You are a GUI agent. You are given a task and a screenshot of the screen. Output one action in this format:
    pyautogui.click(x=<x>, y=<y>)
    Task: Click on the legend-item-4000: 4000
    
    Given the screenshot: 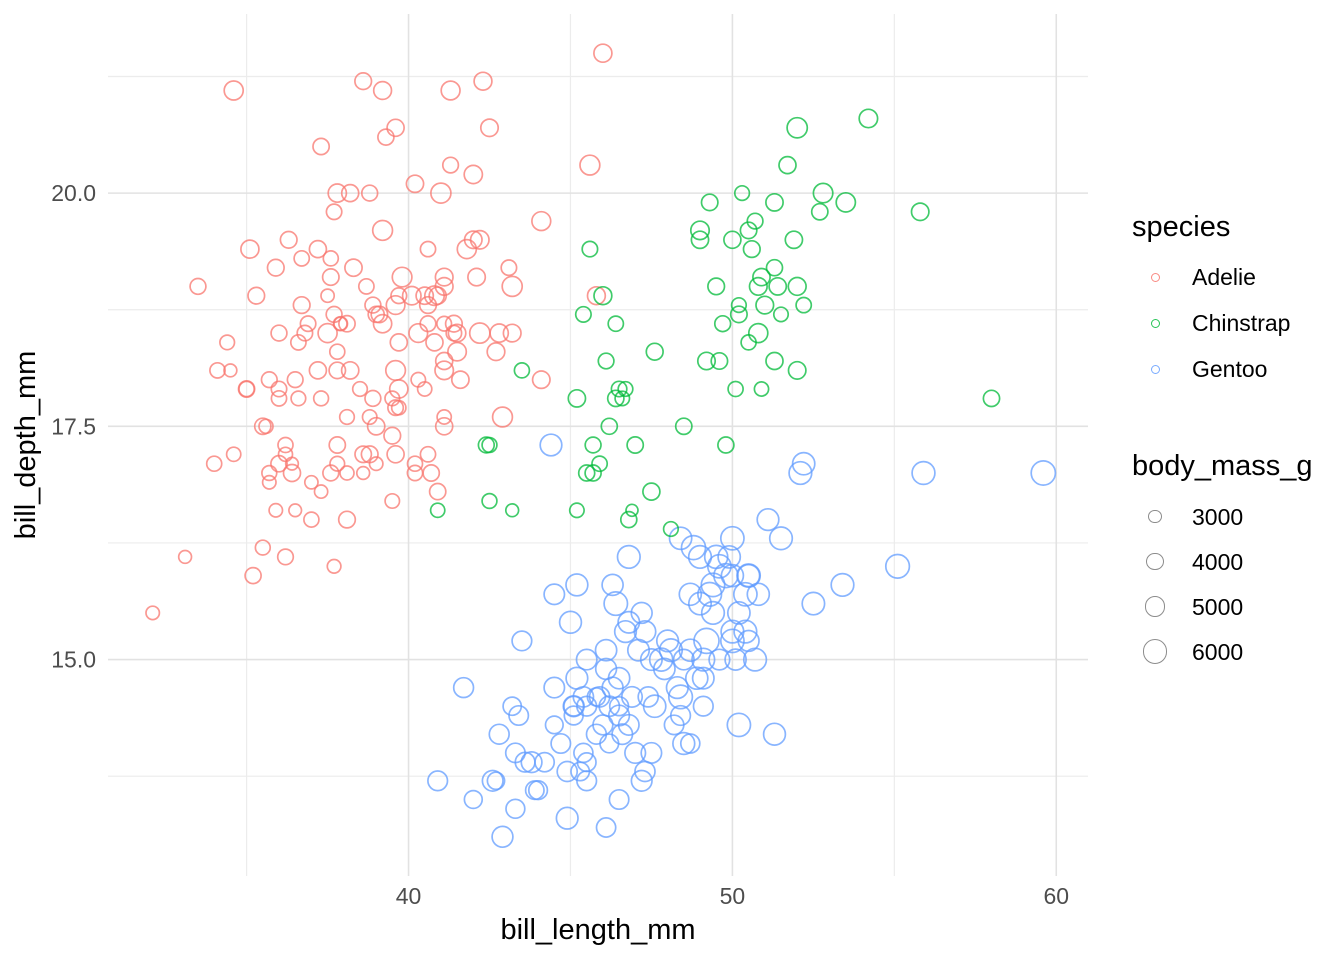 What is the action you would take?
    pyautogui.click(x=1185, y=561)
    